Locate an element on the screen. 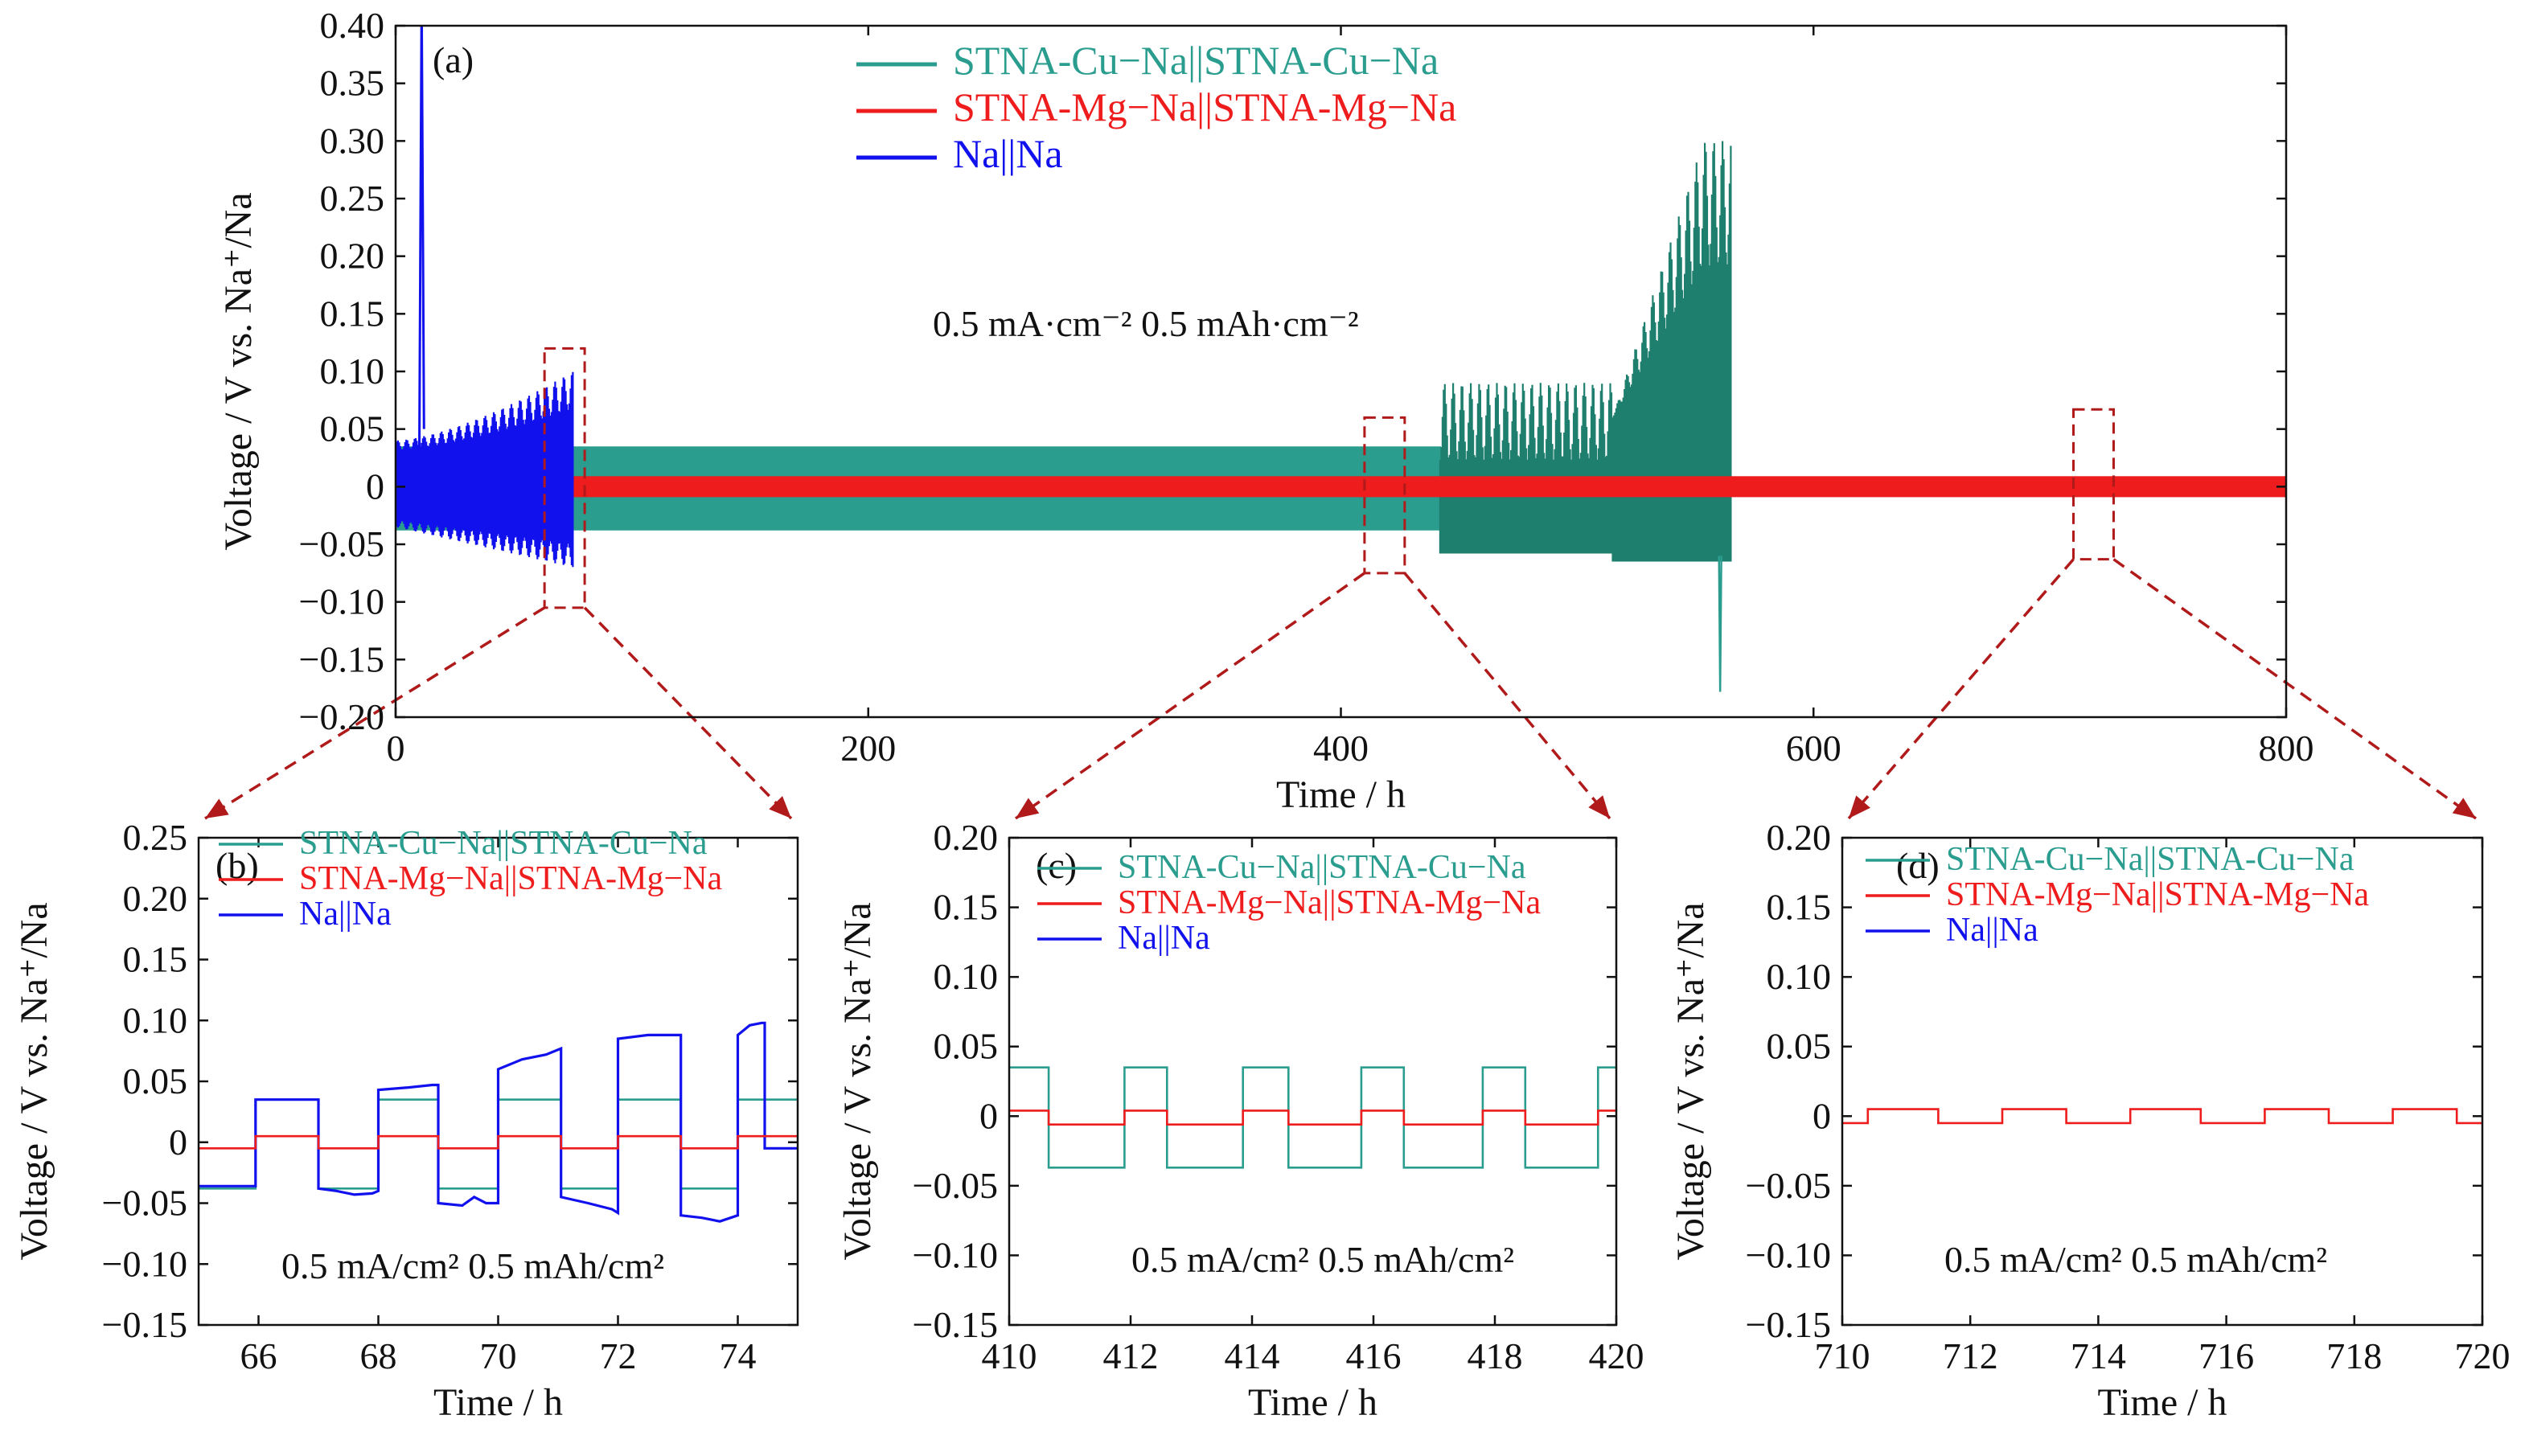 This screenshot has height=1456, width=2533. y-axis-title-c: Voltage / V vs. Na⁺/Na is located at coordinates (857, 1081).